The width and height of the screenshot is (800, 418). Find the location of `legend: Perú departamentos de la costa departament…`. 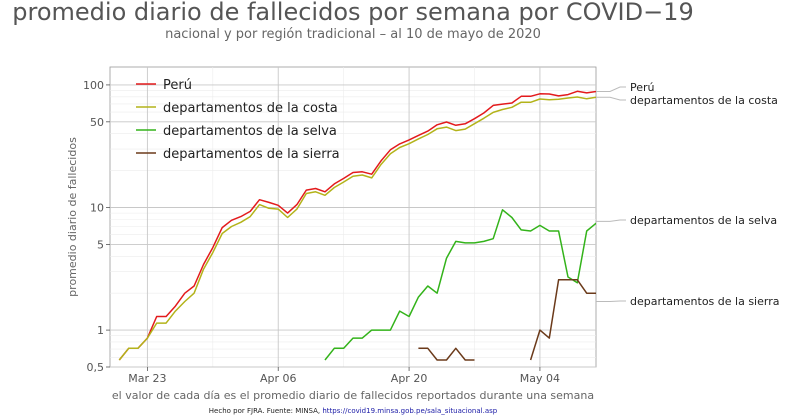

legend: Perú departamentos de la costa departament… is located at coordinates (238, 120).